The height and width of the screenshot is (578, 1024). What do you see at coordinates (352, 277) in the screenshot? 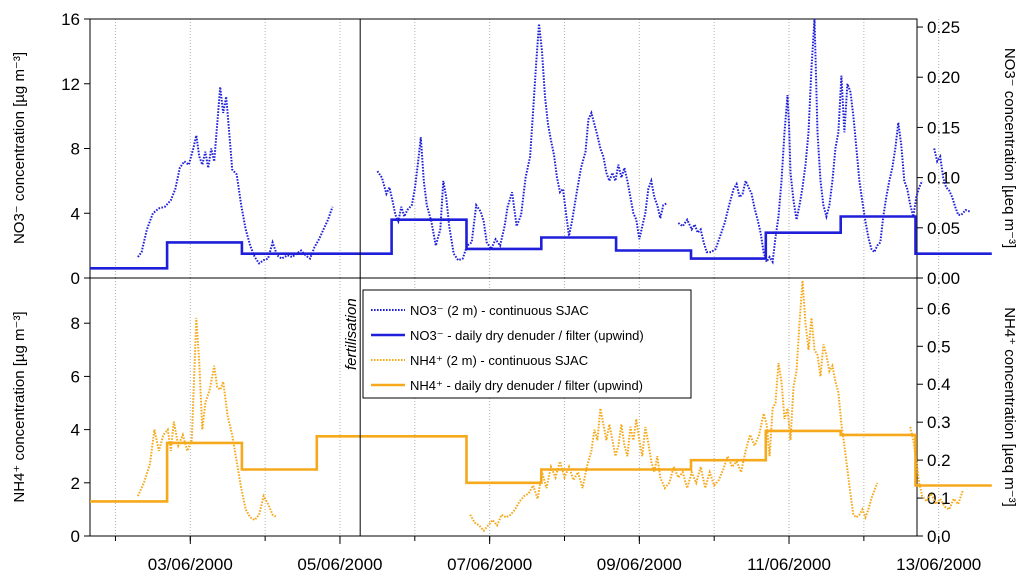
I see `fertilisation-annotation: fertilisation` at bounding box center [352, 277].